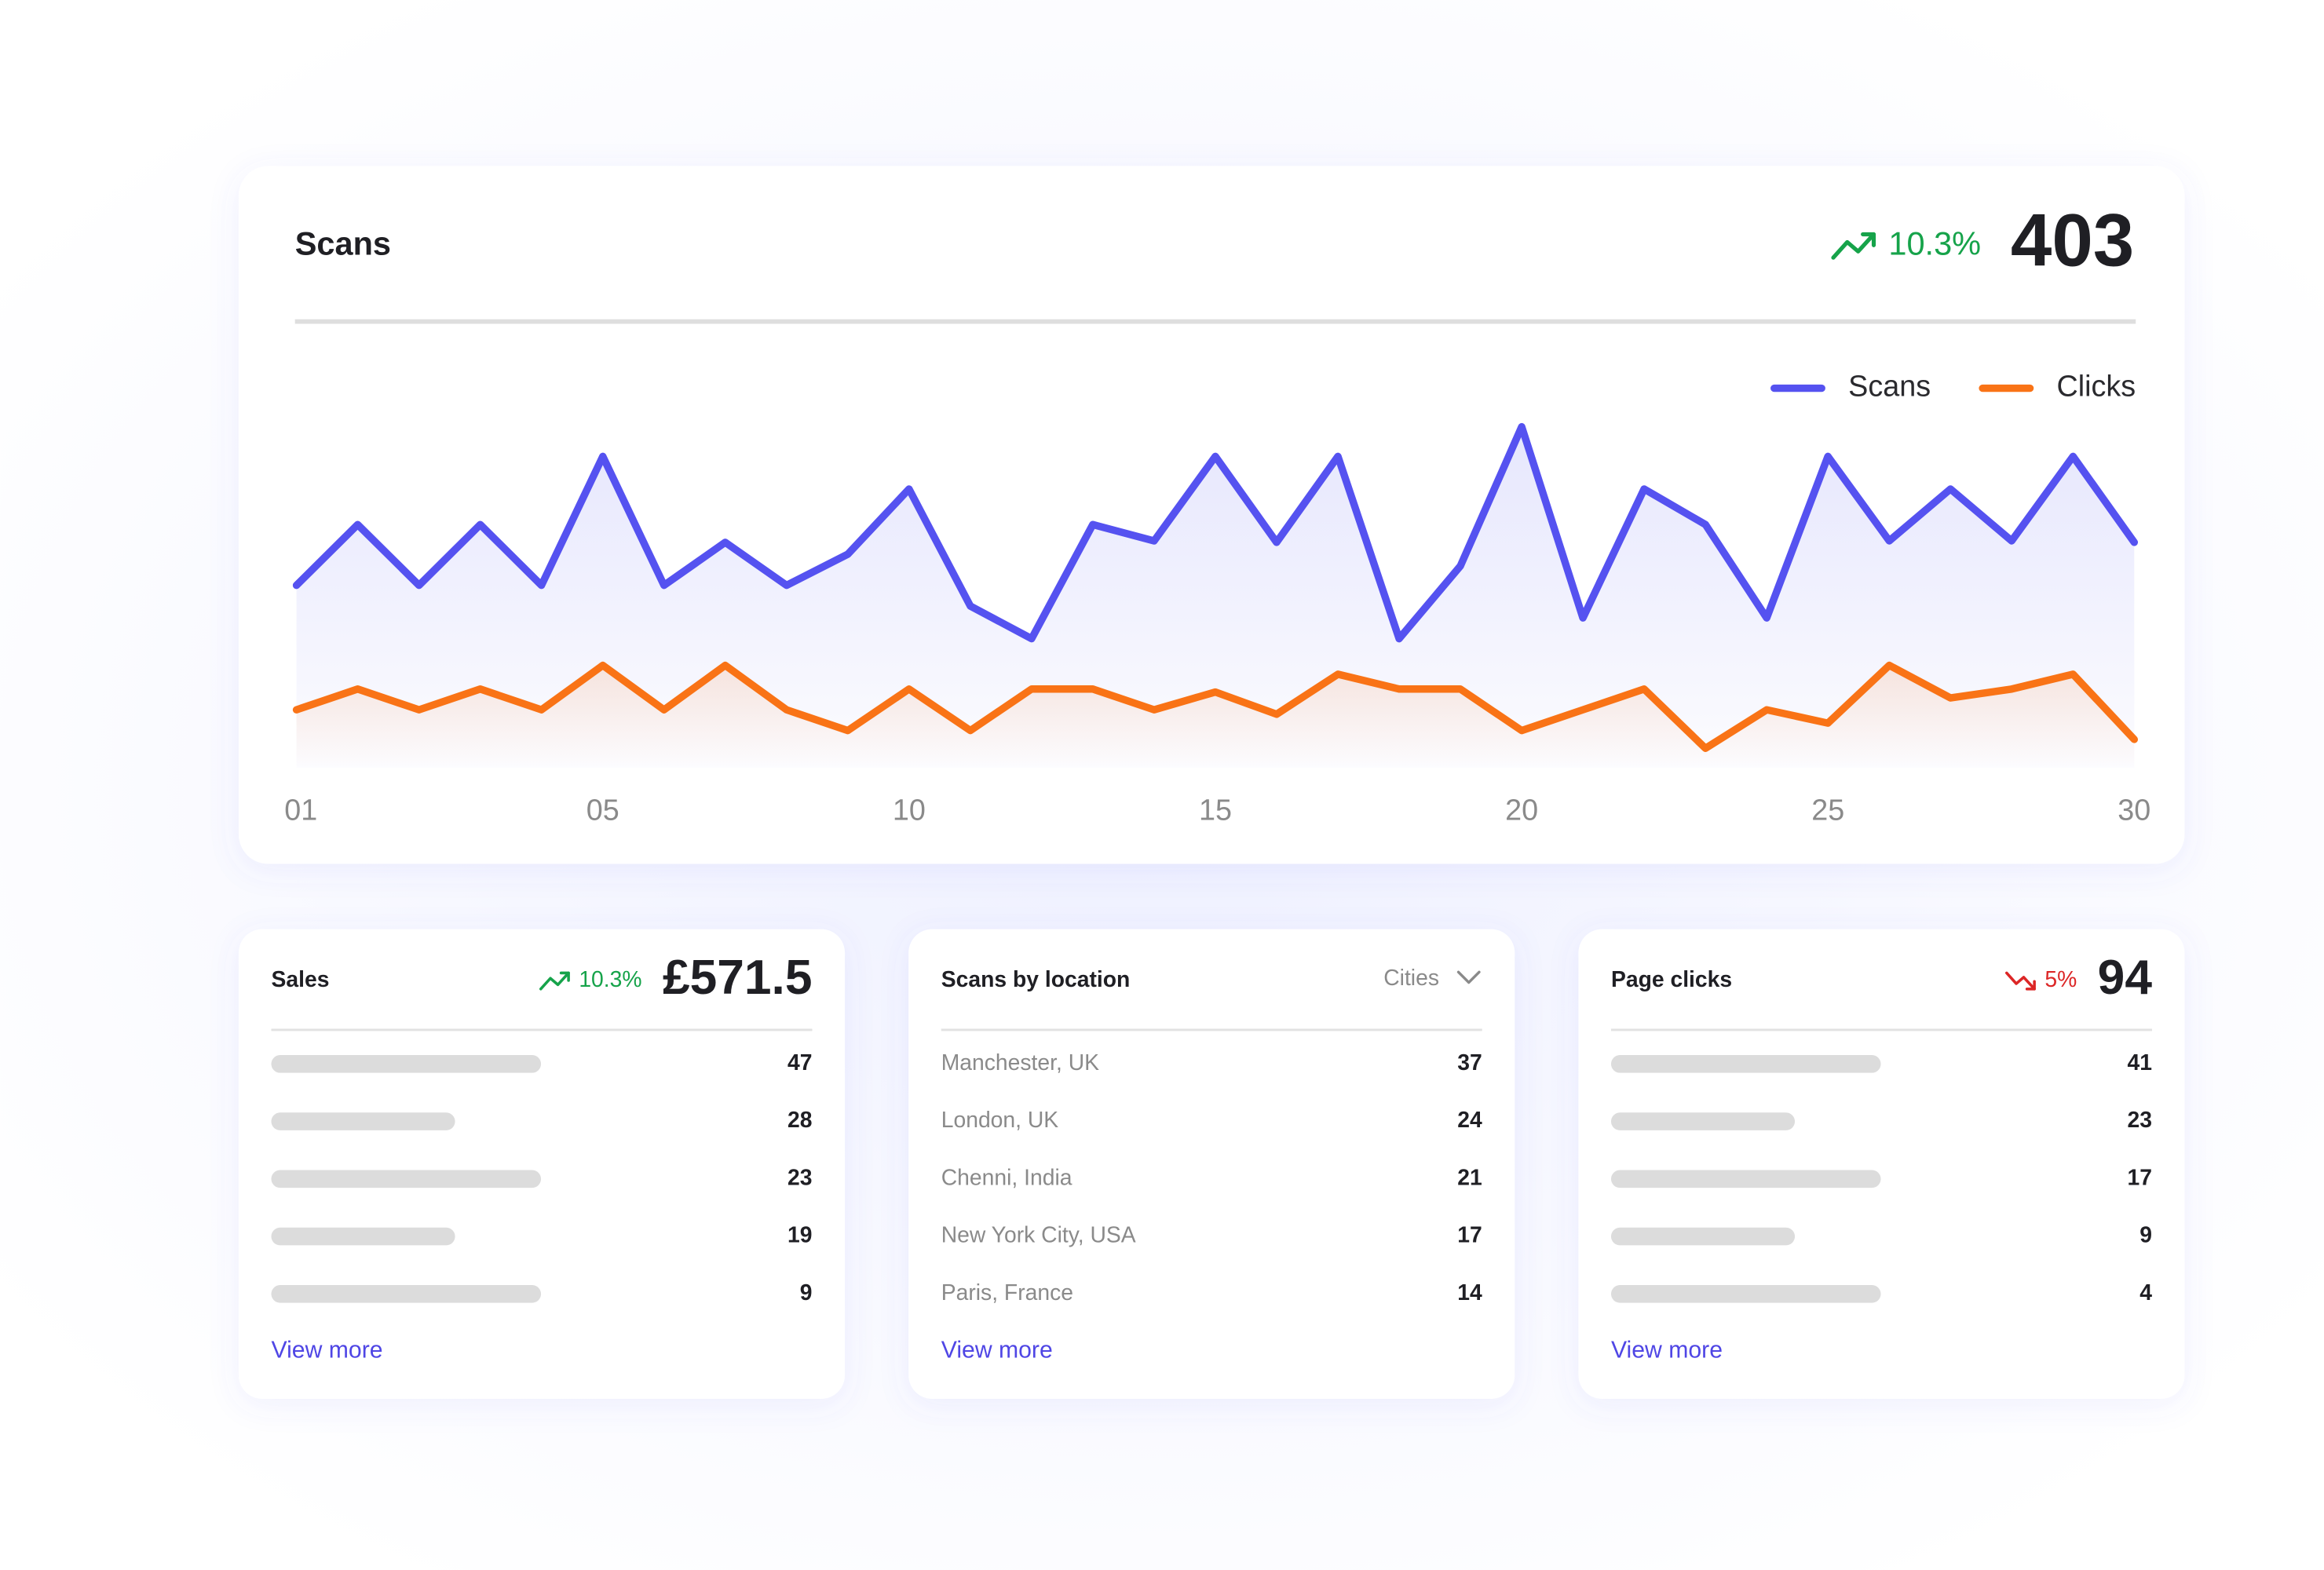 This screenshot has height=1570, width=2324. I want to click on filter-dropdown: Cities, so click(1411, 977).